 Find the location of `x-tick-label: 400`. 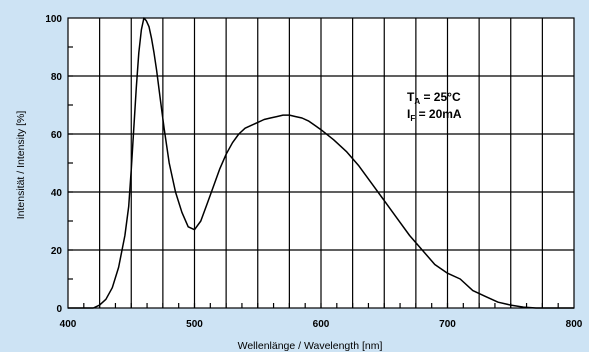

x-tick-label: 400 is located at coordinates (68, 324).